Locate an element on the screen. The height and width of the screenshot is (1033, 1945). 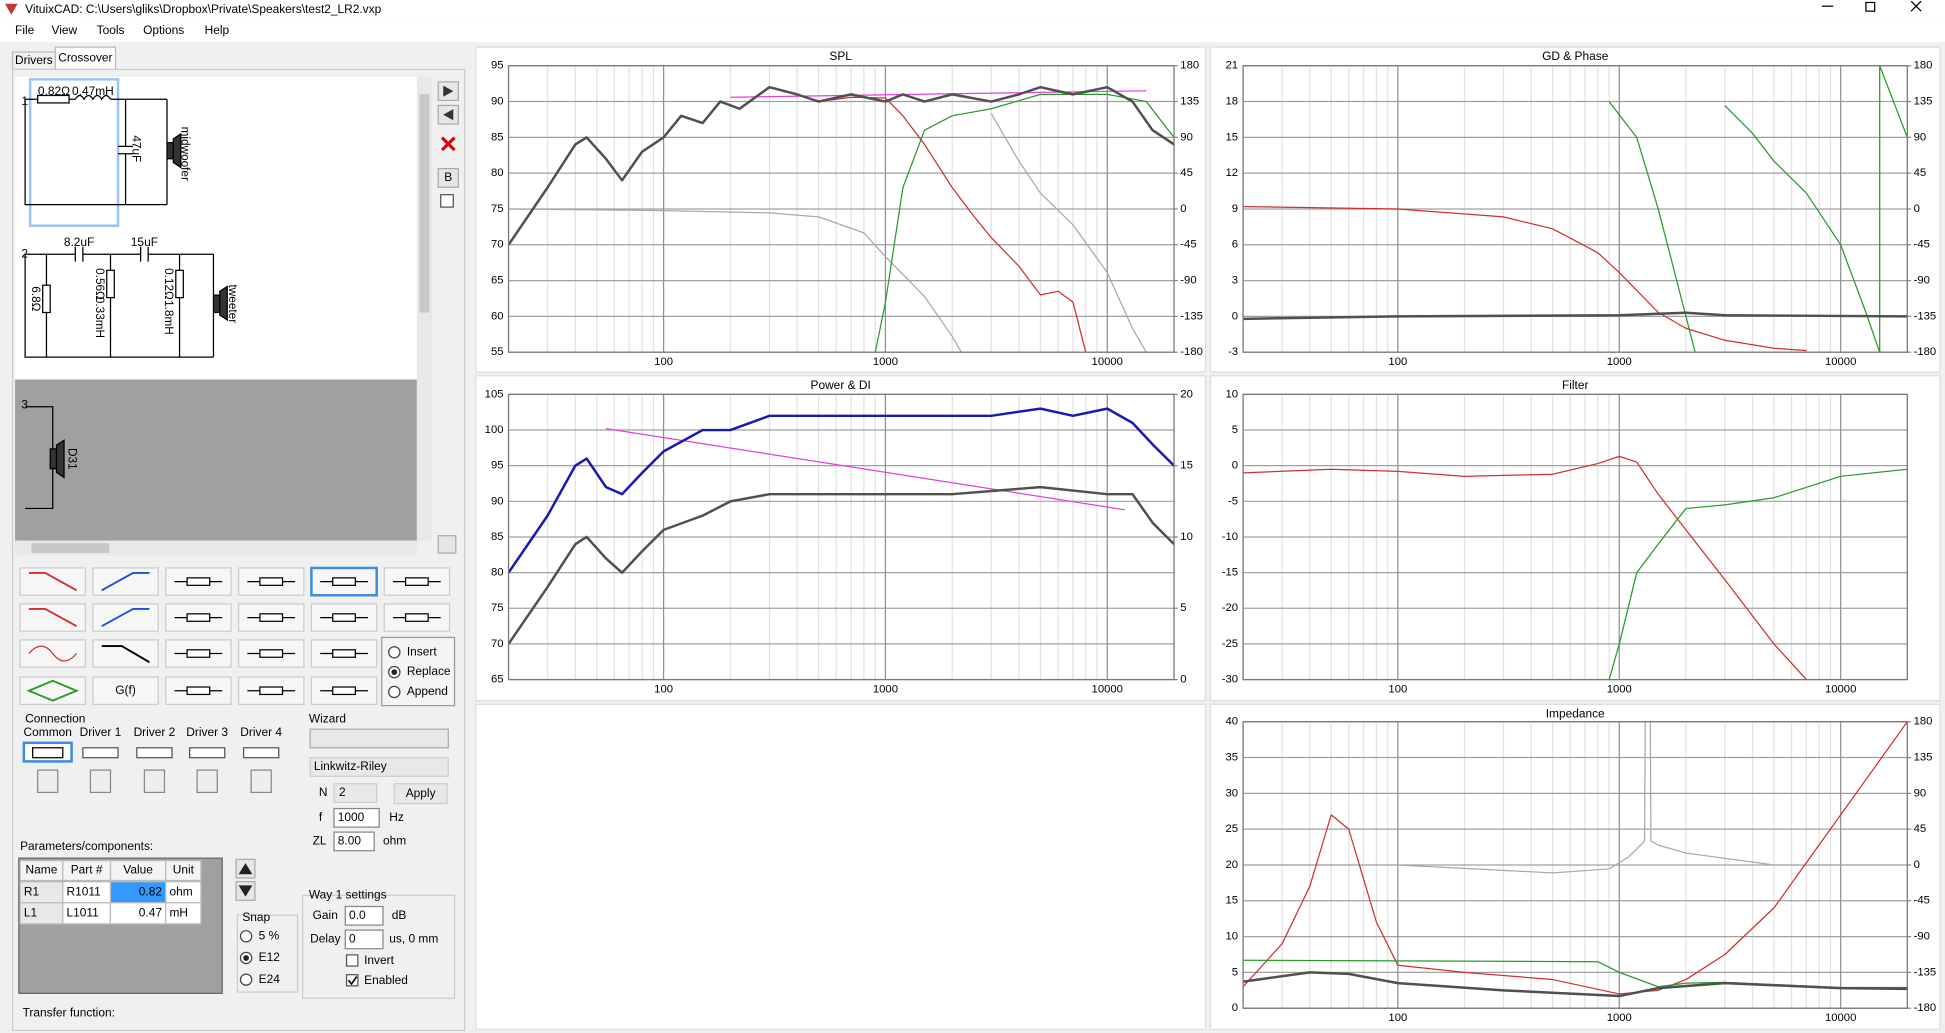
y2-tick-label: 0 is located at coordinates (1917, 209).